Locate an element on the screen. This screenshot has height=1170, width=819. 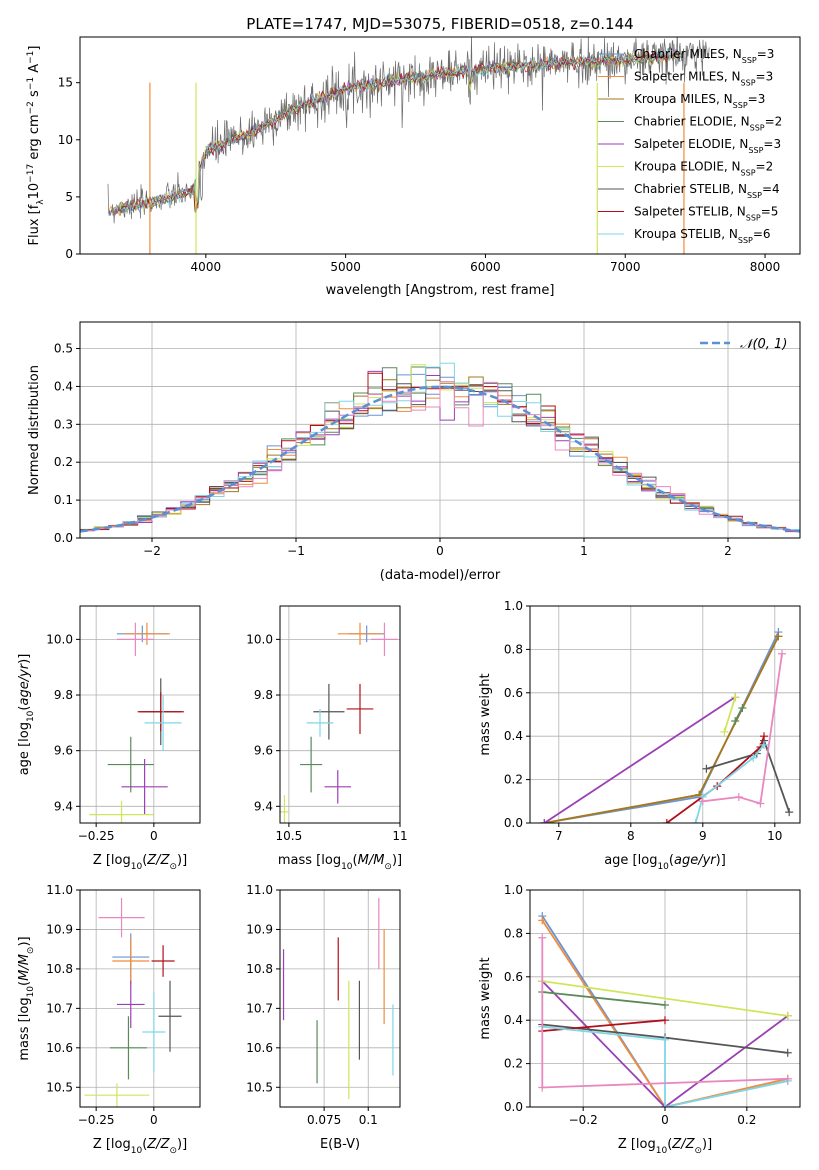
legend-label: Salpeter ELODIE, NSSP=3 is located at coordinates (707, 146).